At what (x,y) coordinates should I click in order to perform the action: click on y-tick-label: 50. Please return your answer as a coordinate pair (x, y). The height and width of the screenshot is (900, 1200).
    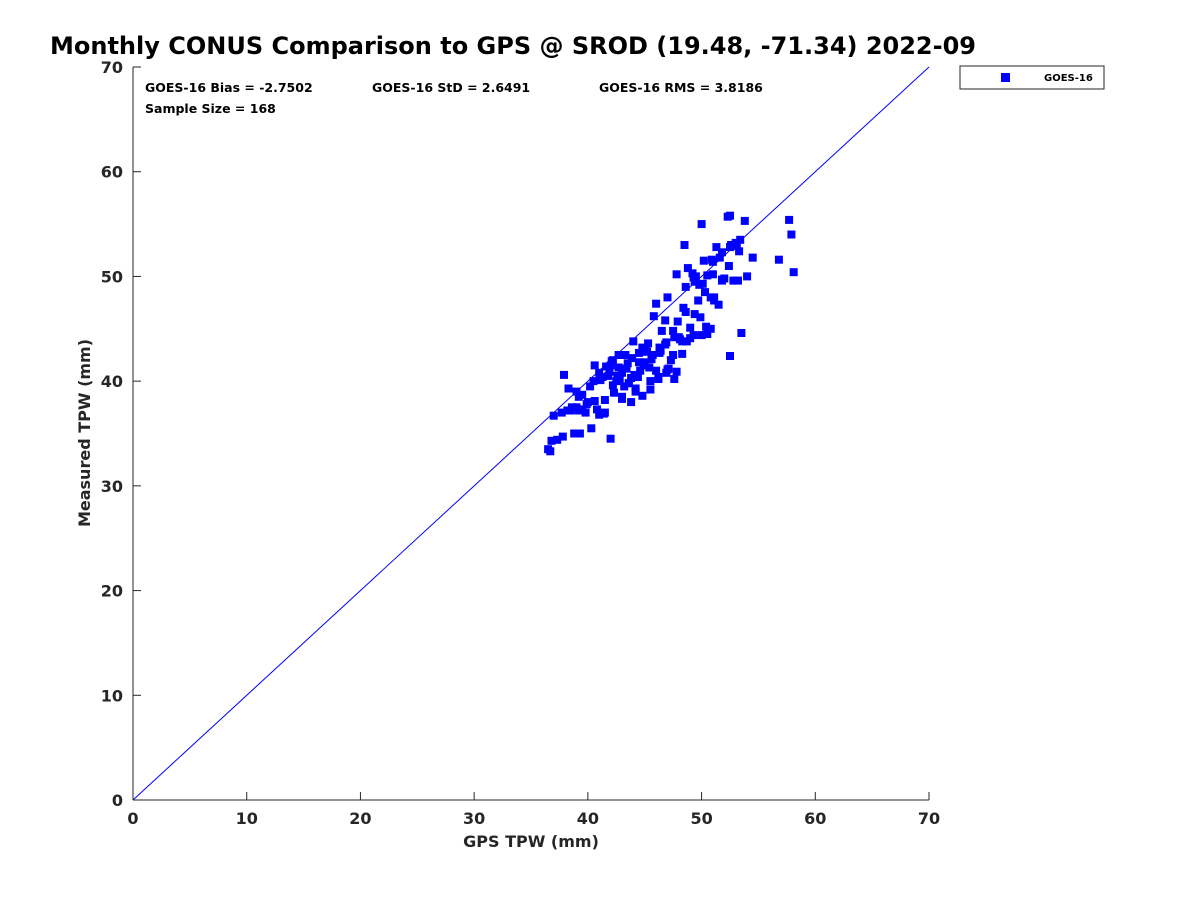
    Looking at the image, I should click on (112, 276).